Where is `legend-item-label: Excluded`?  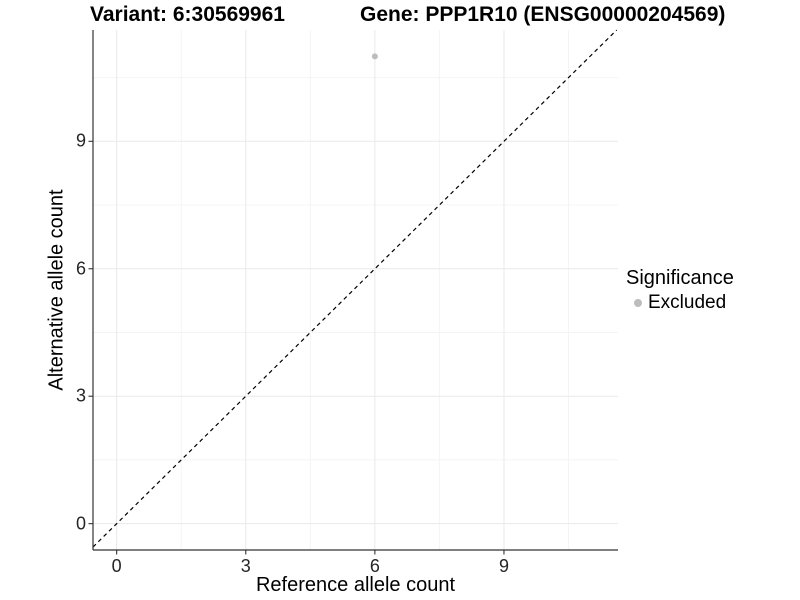
legend-item-label: Excluded is located at coordinates (687, 302).